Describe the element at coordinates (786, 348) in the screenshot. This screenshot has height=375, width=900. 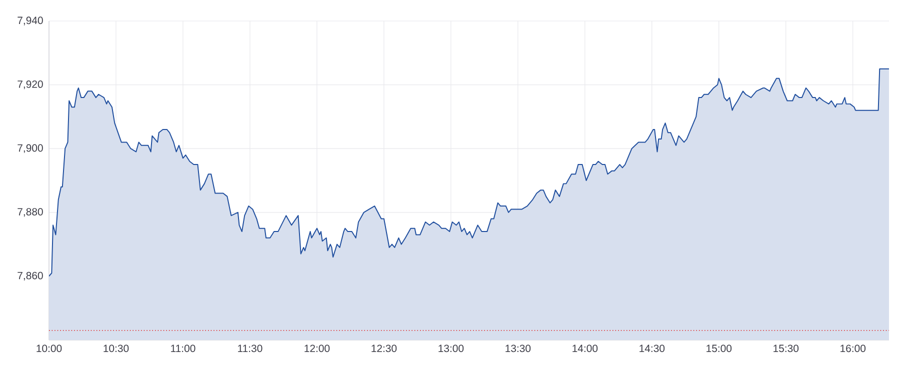
I see `x-tick-label: 15:30` at that location.